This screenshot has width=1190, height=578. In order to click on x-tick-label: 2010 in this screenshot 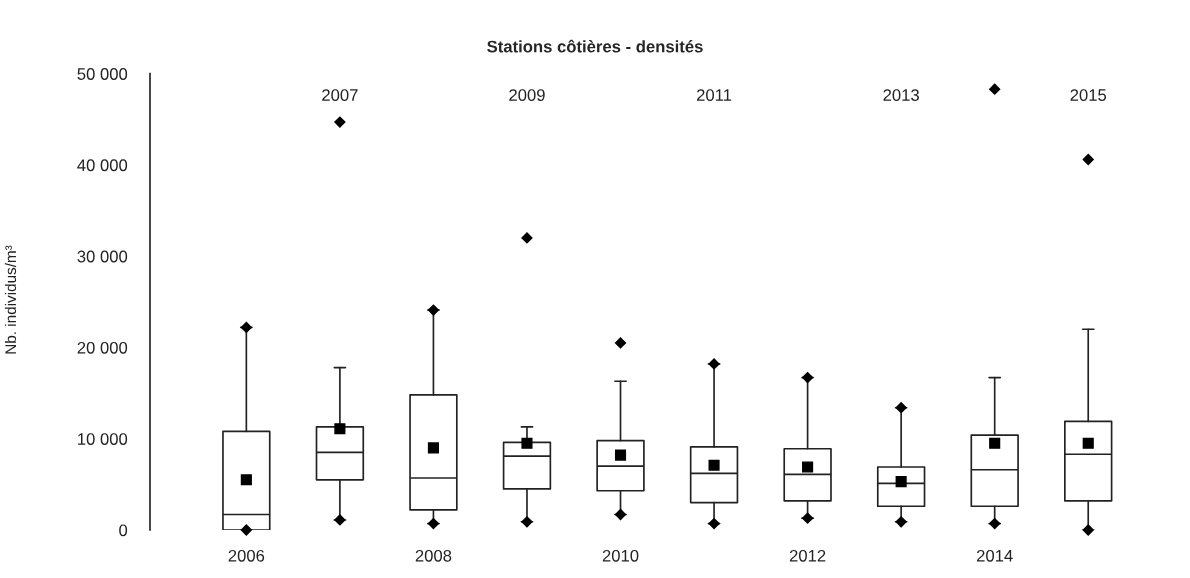, I will do `click(620, 555)`.